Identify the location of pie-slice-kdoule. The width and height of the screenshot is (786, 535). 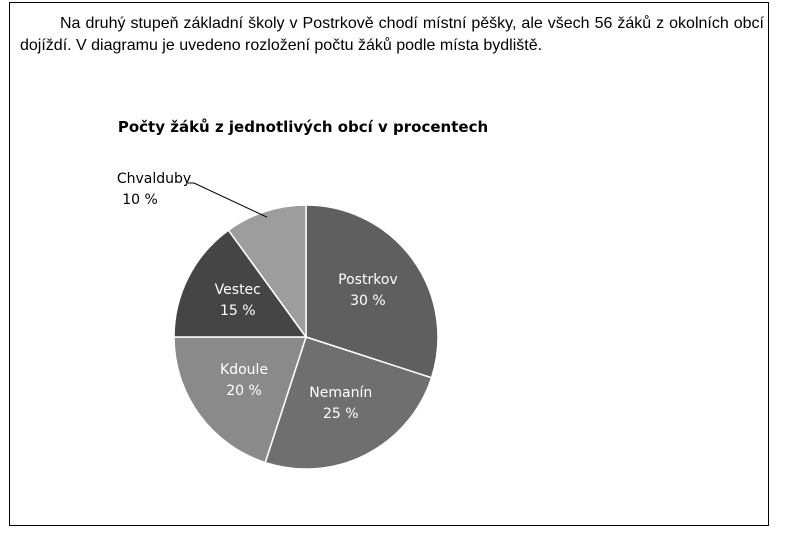
(240, 400).